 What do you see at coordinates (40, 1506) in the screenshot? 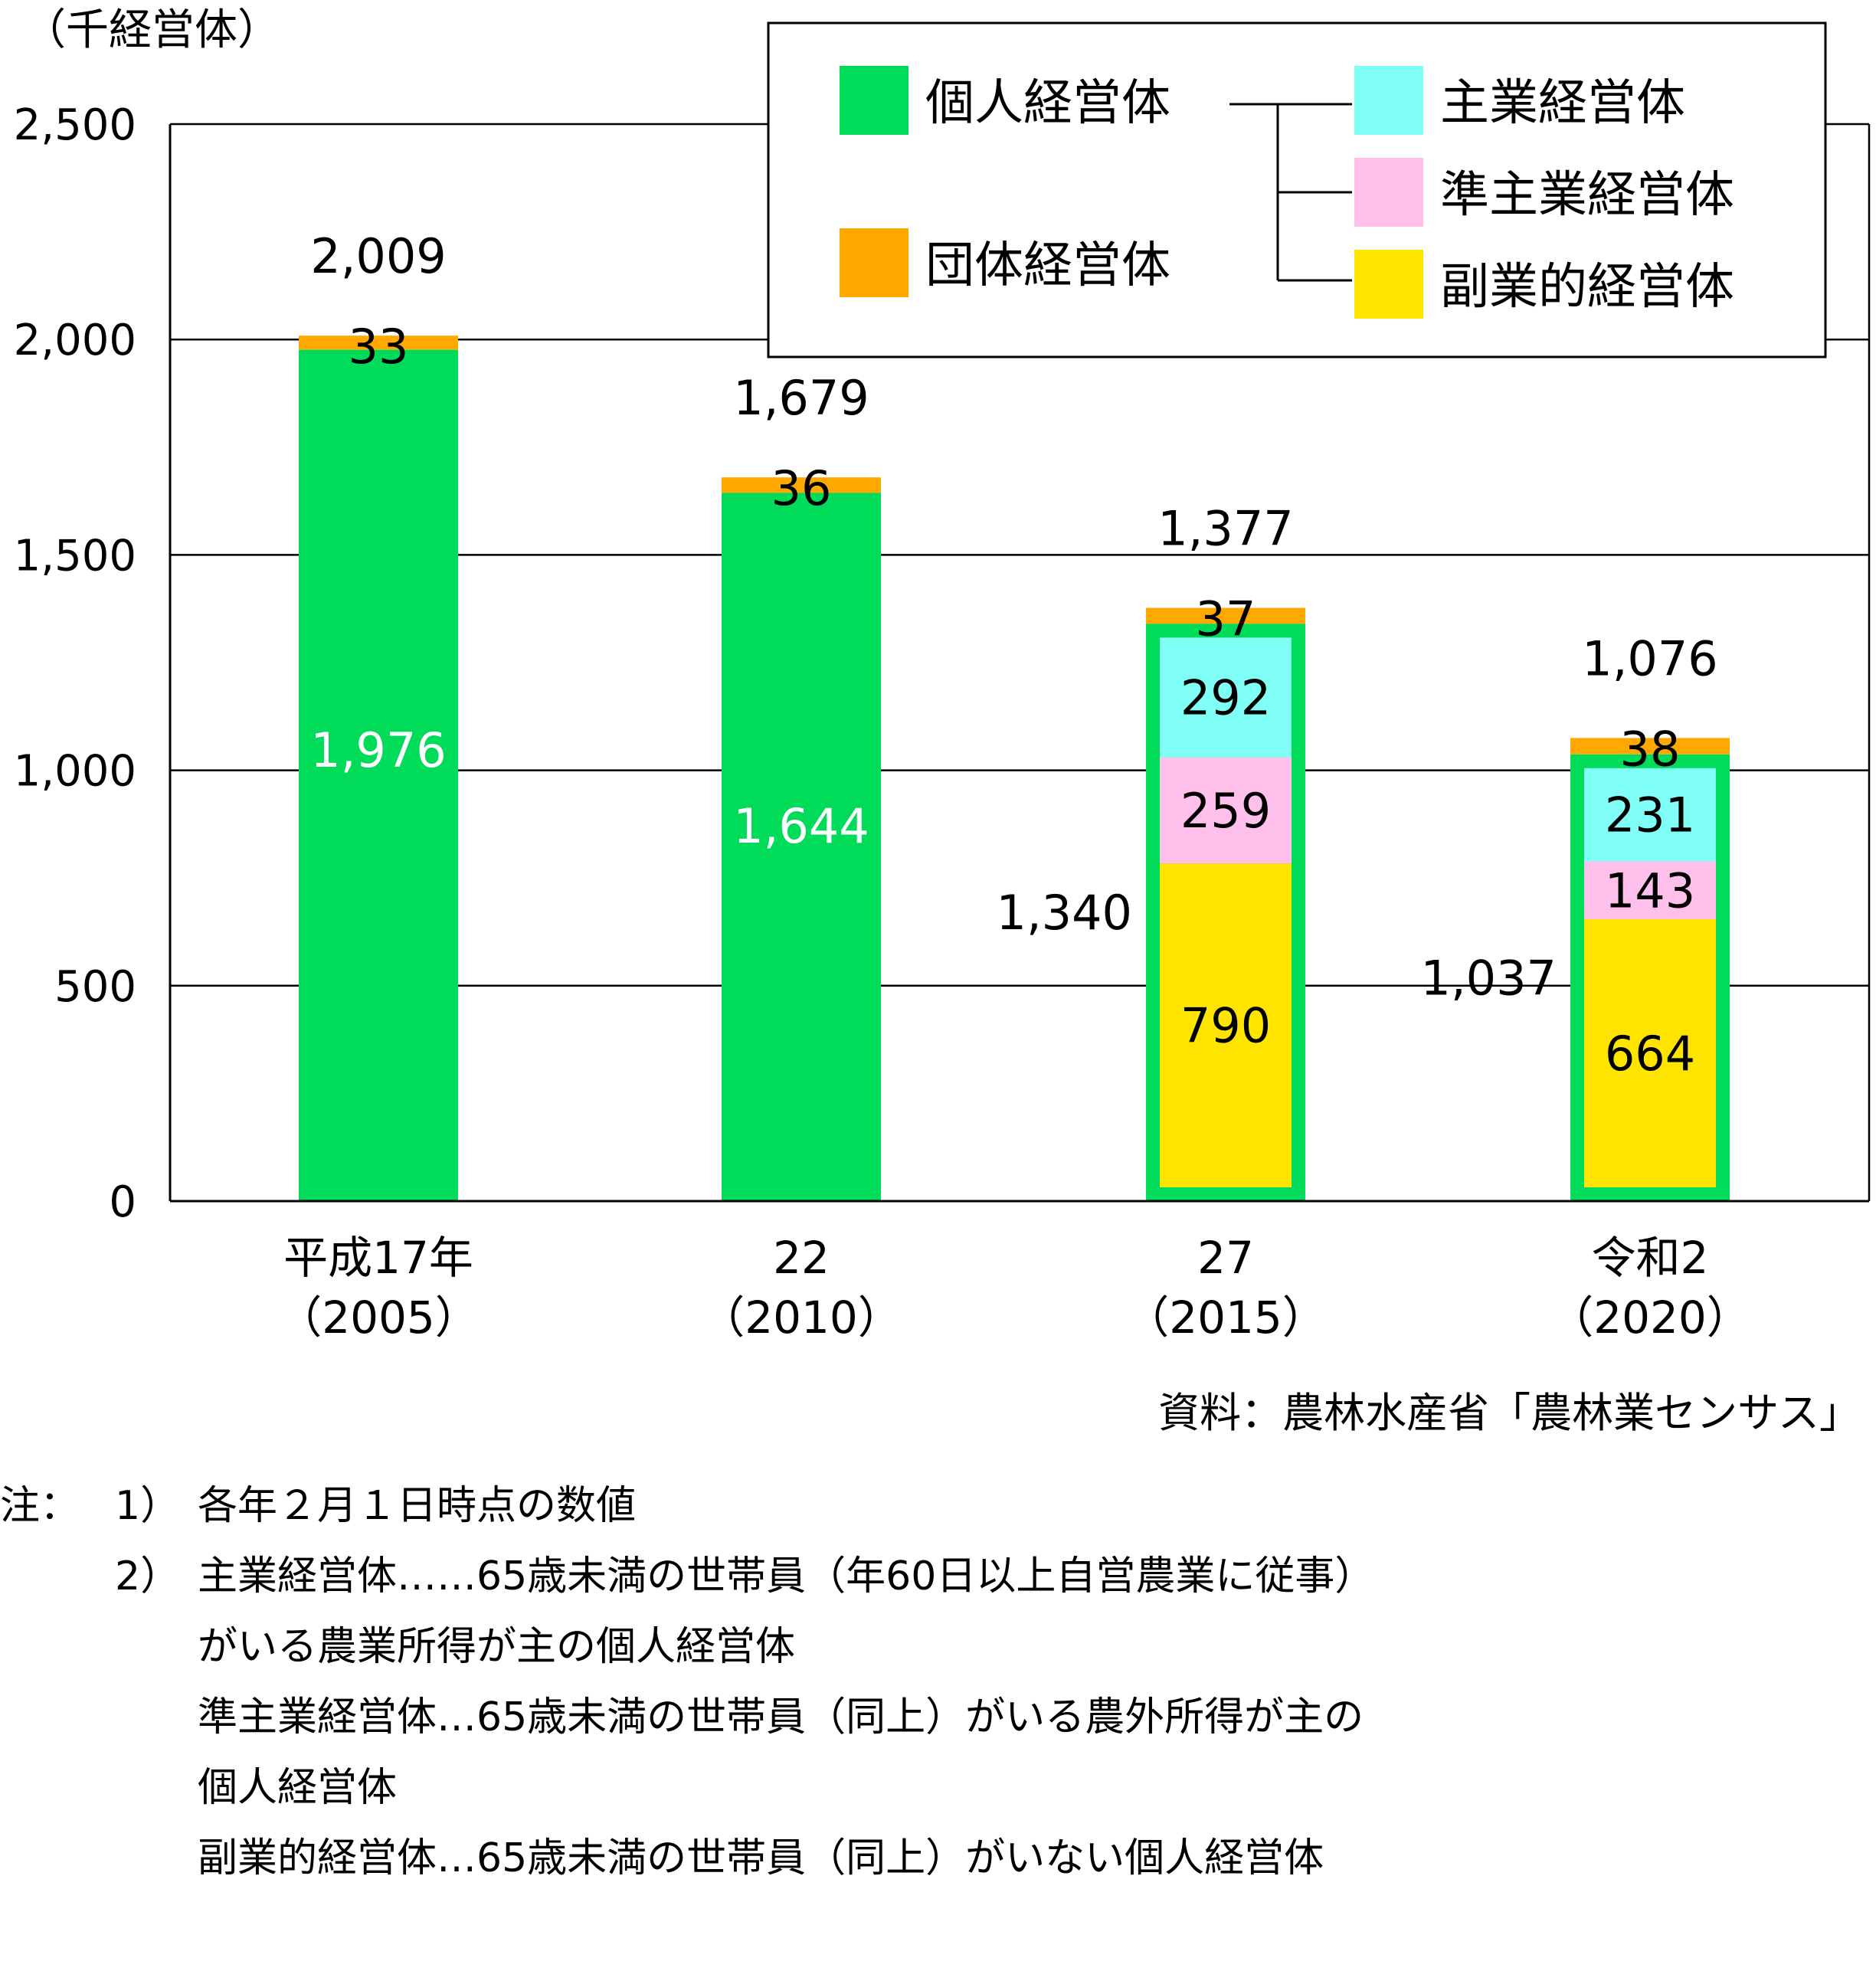
I see `note-prefix: 注：` at bounding box center [40, 1506].